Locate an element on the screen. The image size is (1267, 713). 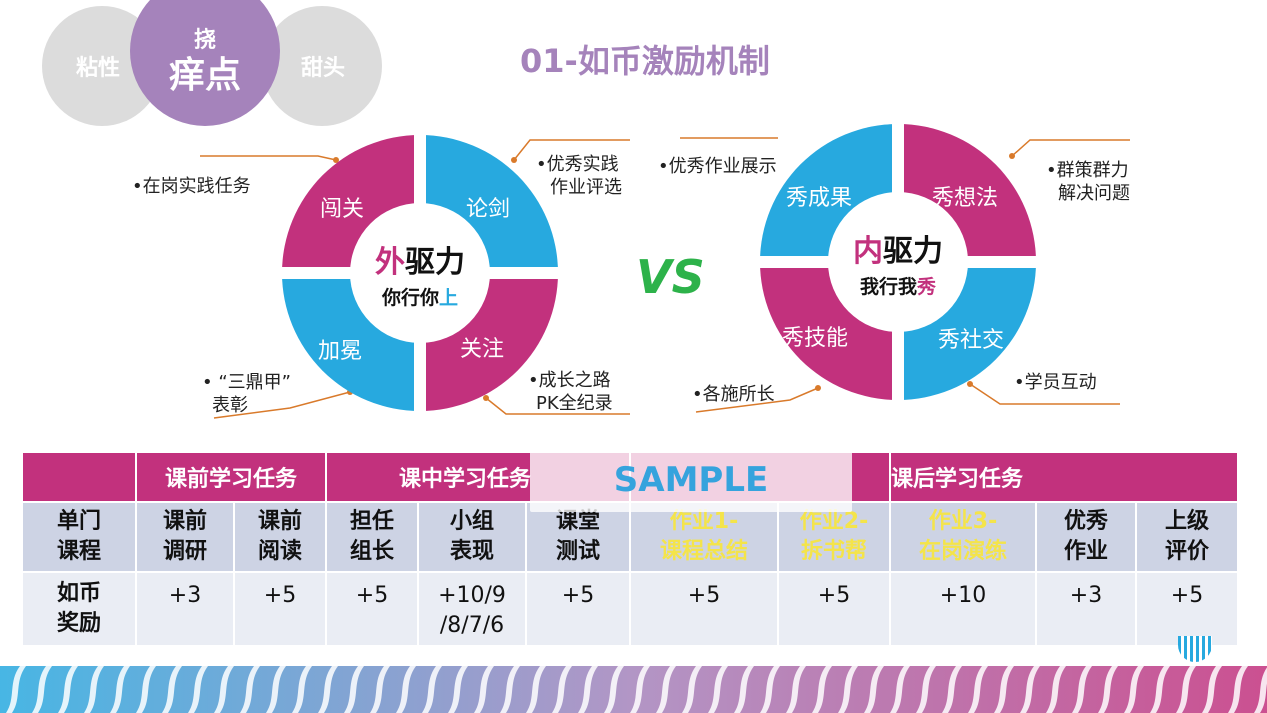
task-cell: 作业1- 课程总结 is located at coordinates (704, 537).